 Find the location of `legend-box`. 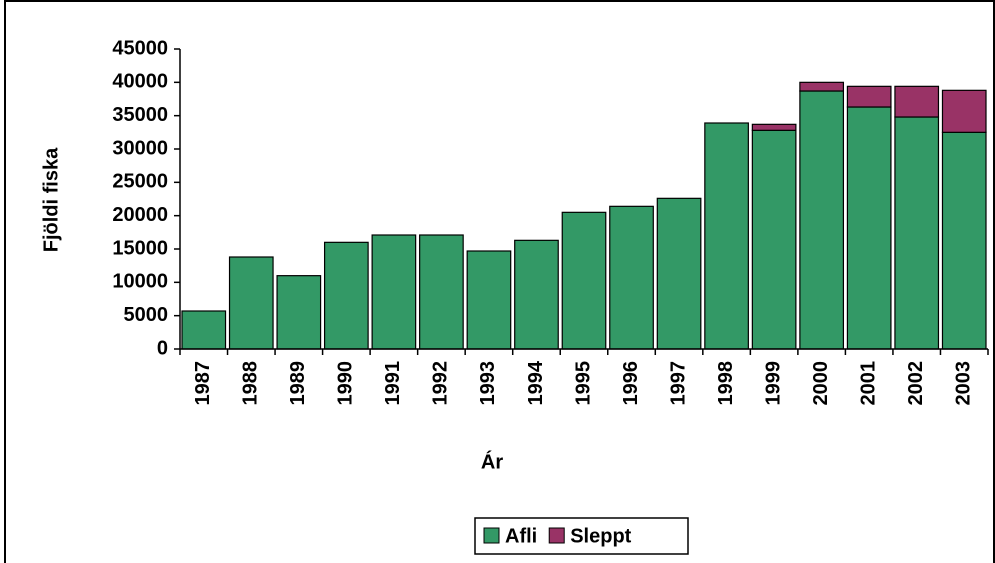

legend-box is located at coordinates (581, 536).